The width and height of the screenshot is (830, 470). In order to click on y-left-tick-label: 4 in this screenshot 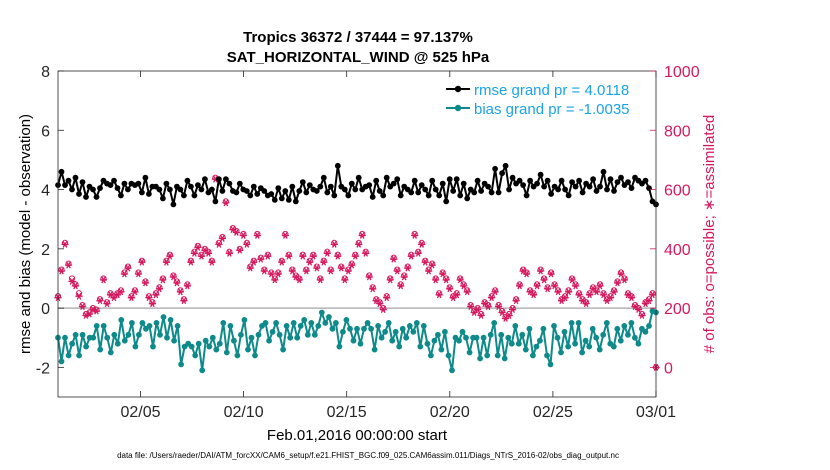, I will do `click(45, 191)`.